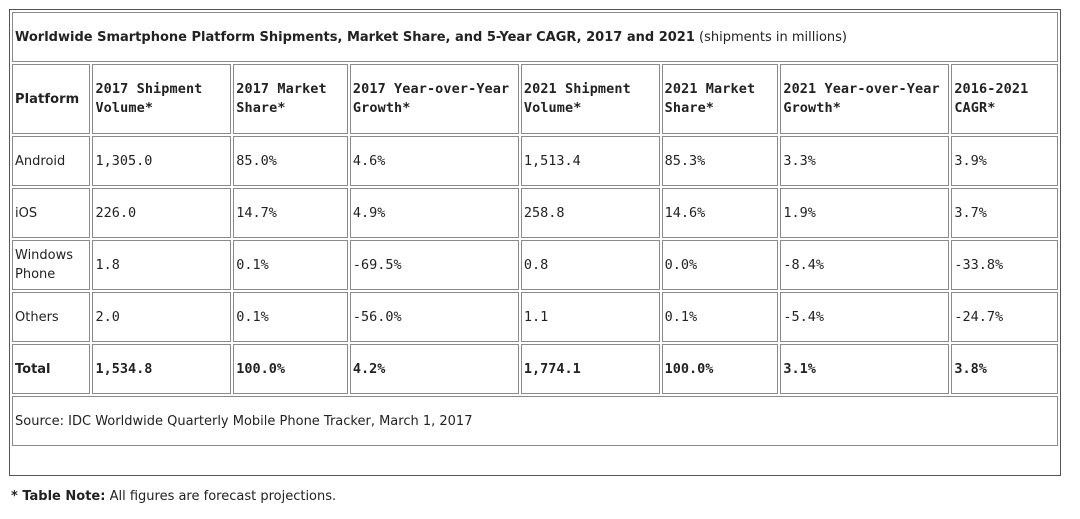  What do you see at coordinates (434, 99) in the screenshot?
I see `header-2017-yoy-growth: 2017 Year-over-Year Growth*` at bounding box center [434, 99].